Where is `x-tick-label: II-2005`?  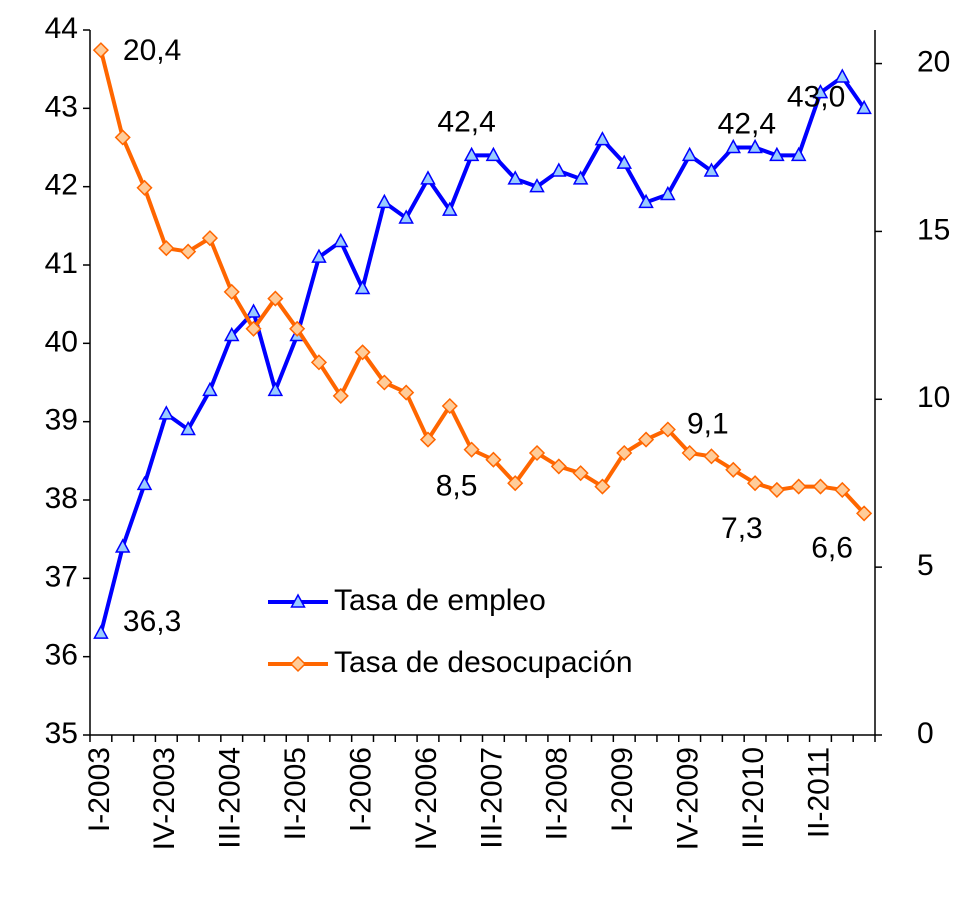
x-tick-label: II-2005 is located at coordinates (295, 793).